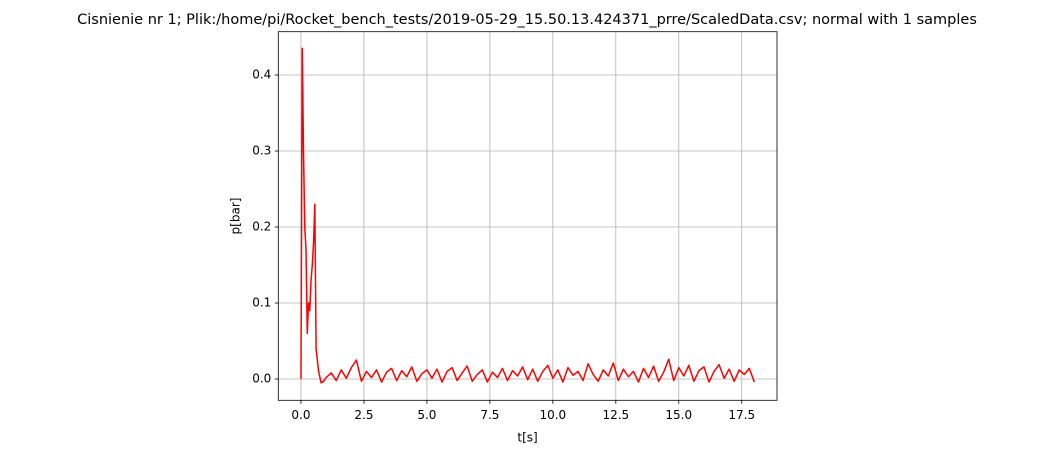 This screenshot has width=1054, height=455. I want to click on y-tick-label: 0.3, so click(261, 151).